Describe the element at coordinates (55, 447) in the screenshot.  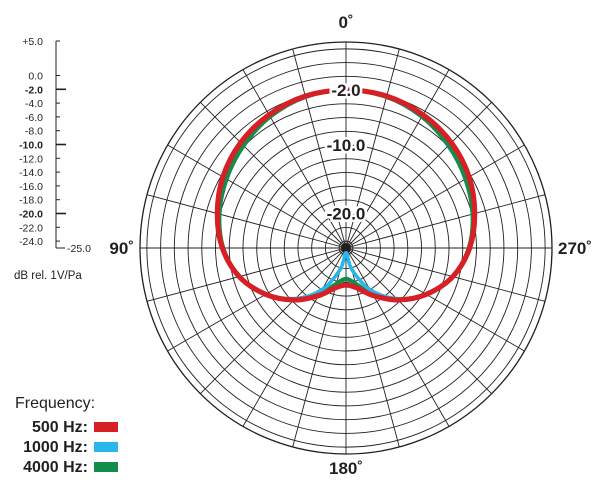
I see `legend-entry-label: 1000 Hz:` at that location.